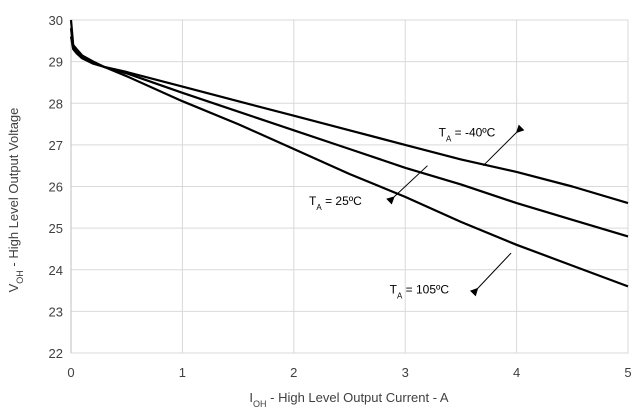 This screenshot has height=416, width=633. What do you see at coordinates (56, 228) in the screenshot?
I see `y-tick-label: 25` at bounding box center [56, 228].